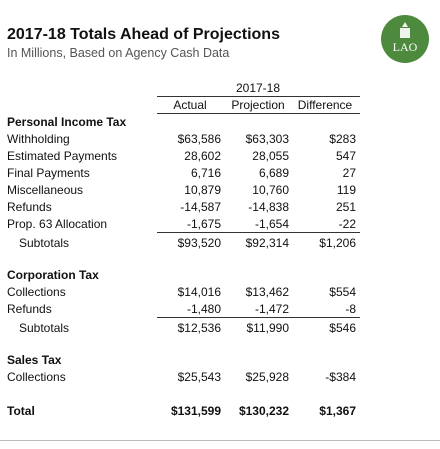  Describe the element at coordinates (345, 156) in the screenshot. I see `cell: 547` at that location.